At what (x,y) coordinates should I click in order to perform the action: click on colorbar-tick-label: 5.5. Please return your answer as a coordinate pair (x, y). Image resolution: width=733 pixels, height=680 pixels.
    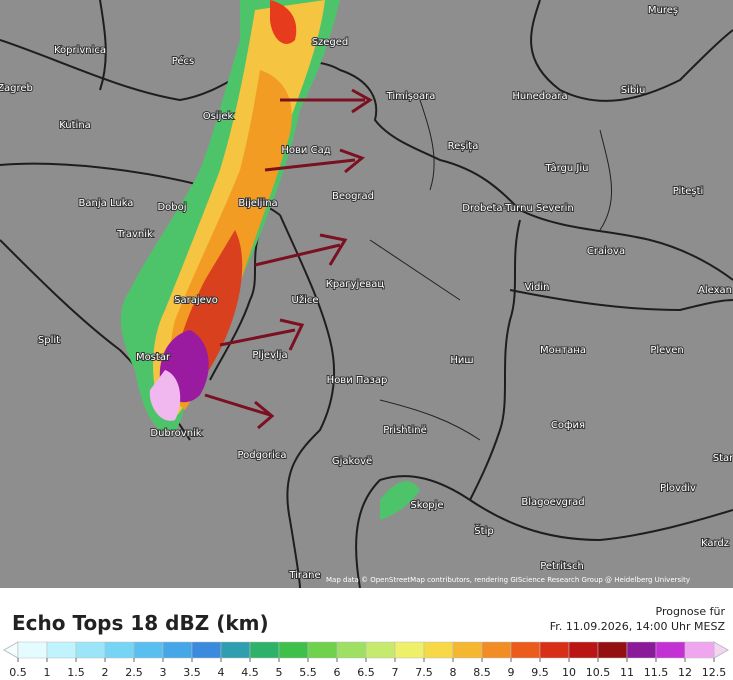
    Looking at the image, I should click on (308, 672).